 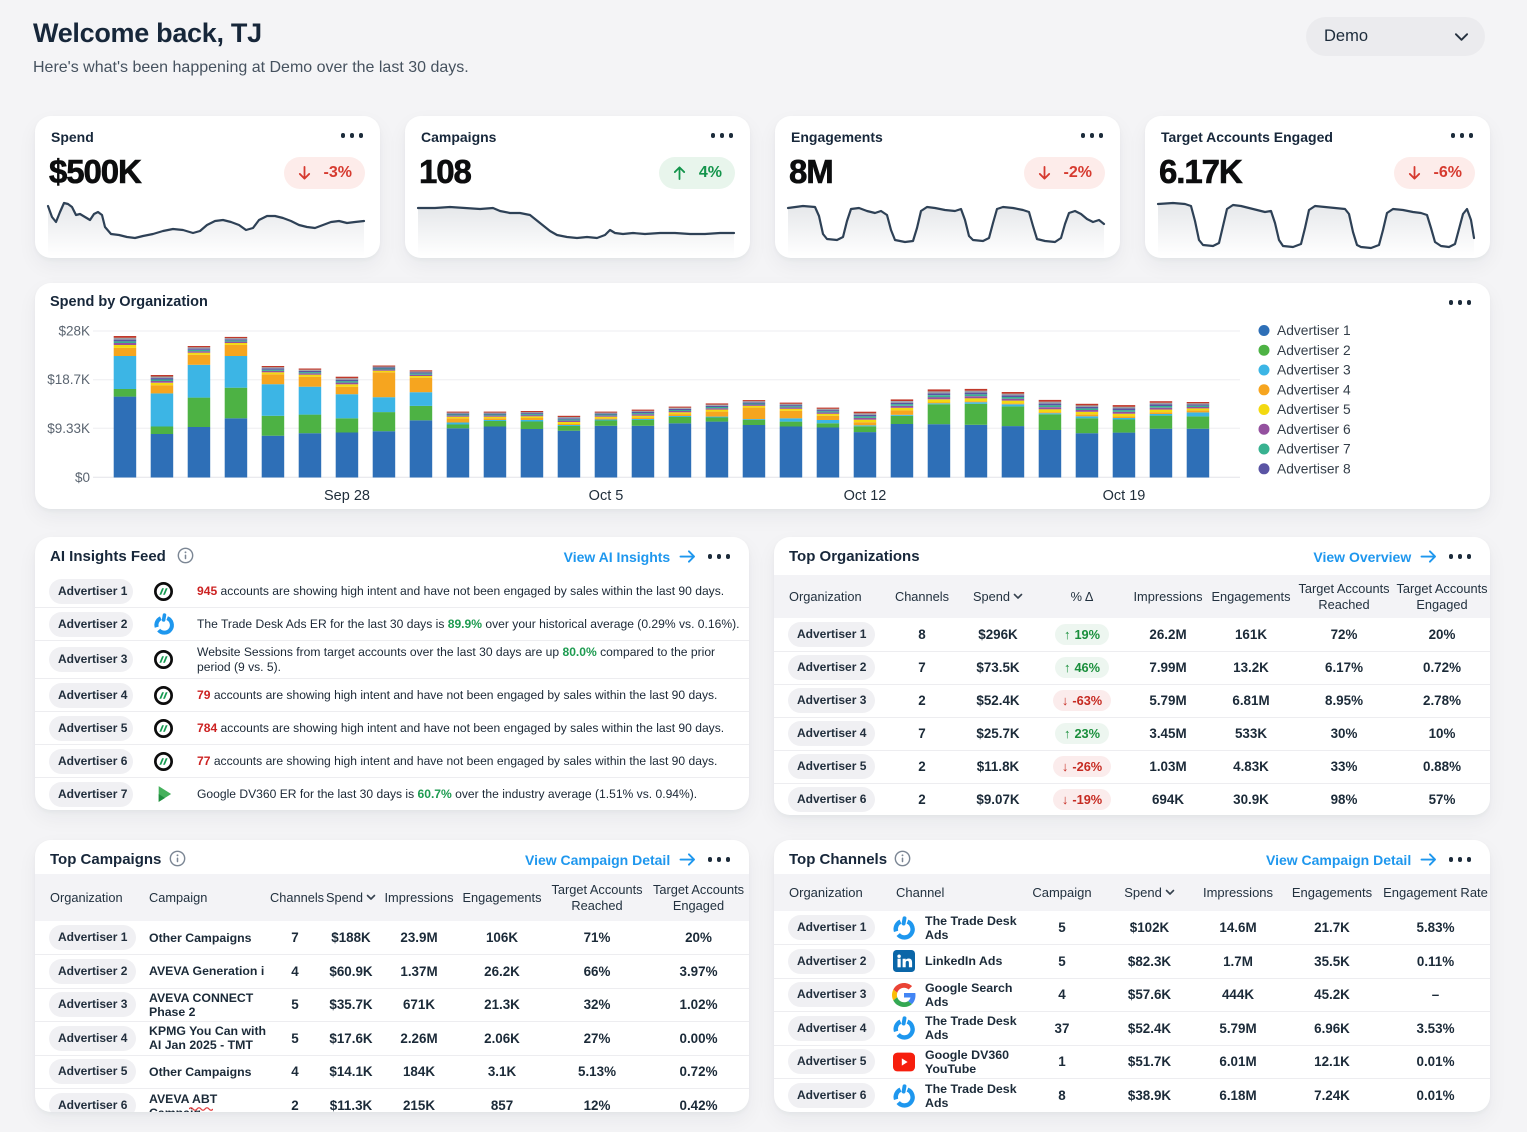 What do you see at coordinates (1314, 409) in the screenshot?
I see `svg-text: Advertiser 5` at bounding box center [1314, 409].